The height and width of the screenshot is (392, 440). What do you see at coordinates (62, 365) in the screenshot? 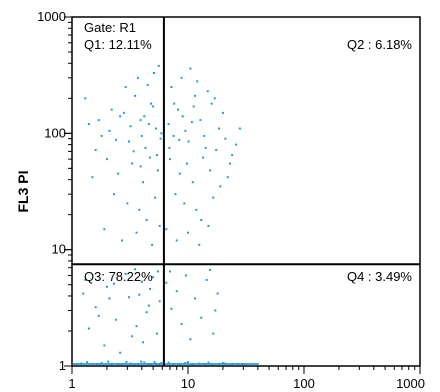
I see `y-tick-label: 1` at bounding box center [62, 365].